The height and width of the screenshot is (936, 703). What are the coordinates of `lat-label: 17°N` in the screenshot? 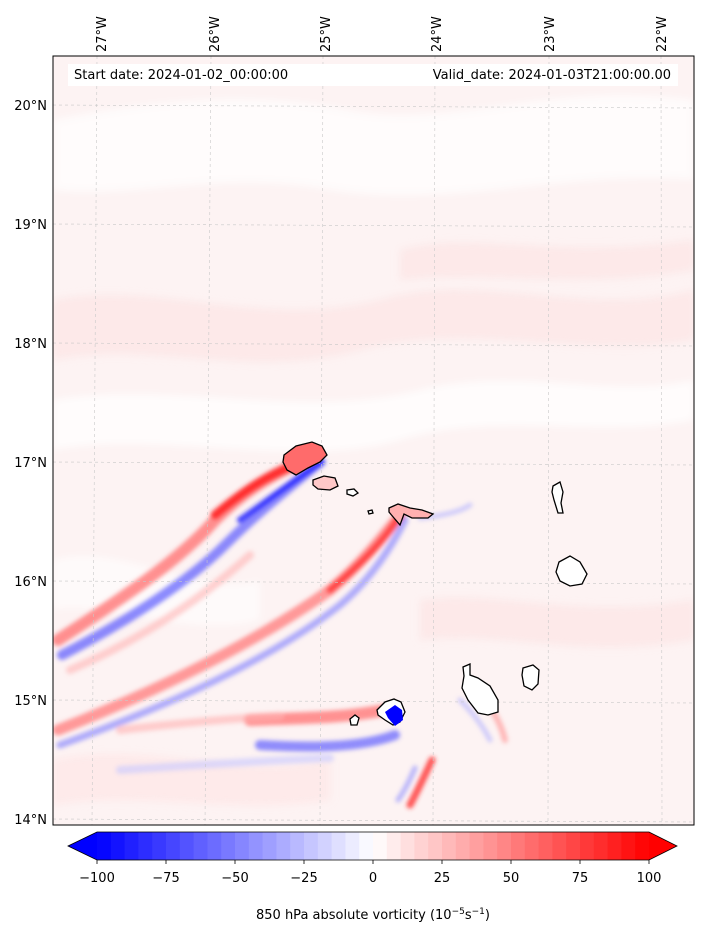 It's located at (30, 463).